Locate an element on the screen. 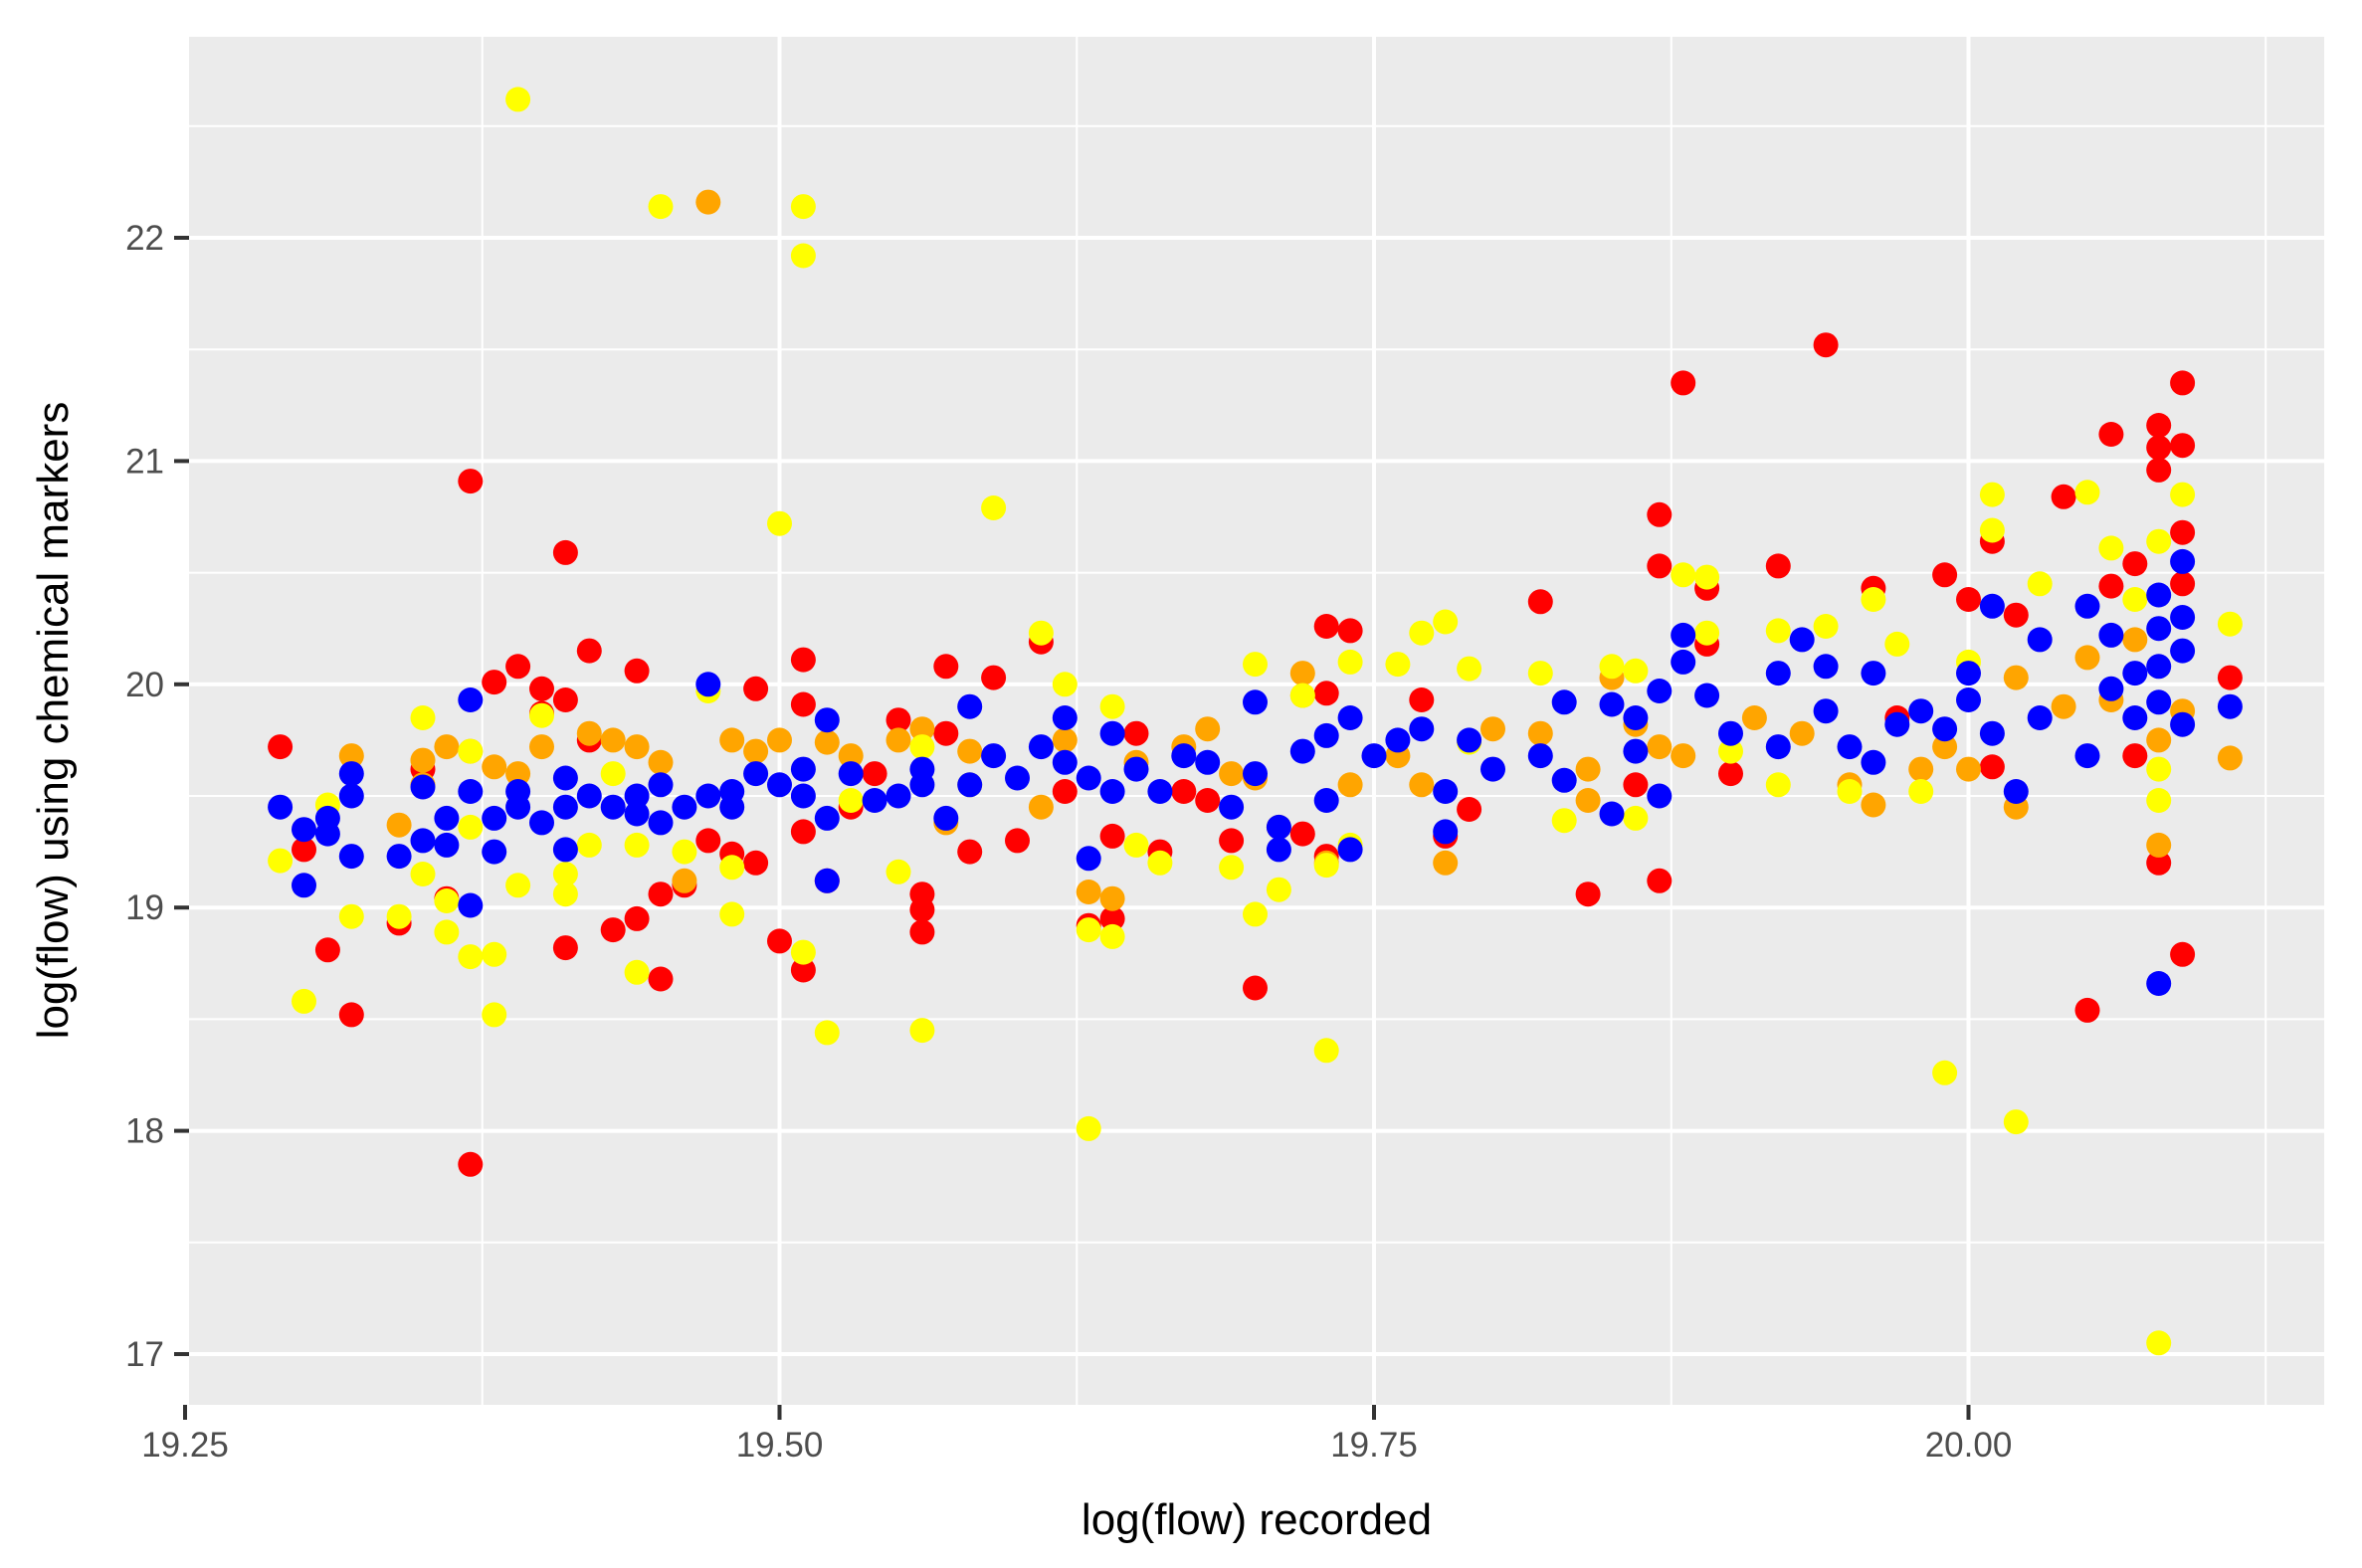 The height and width of the screenshot is (1568, 2362). y-tick-label: 21 is located at coordinates (144, 461).